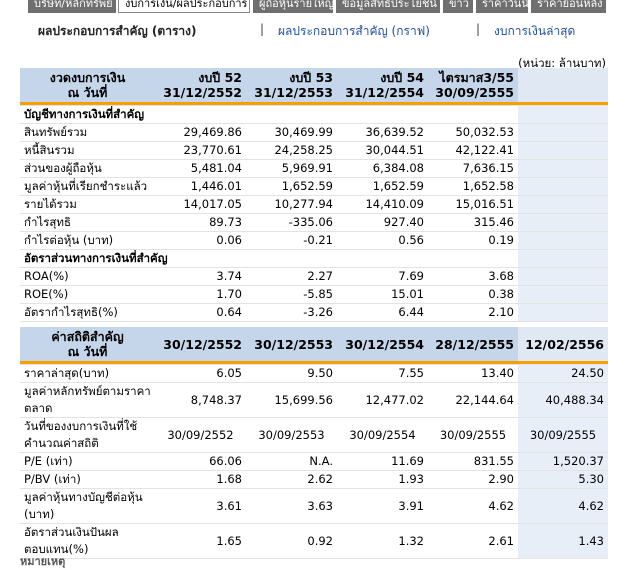 The width and height of the screenshot is (628, 570). What do you see at coordinates (87, 541) in the screenshot?
I see `row-label: อัตราส่วนเงินปันผลตอบแทน(%)` at bounding box center [87, 541].